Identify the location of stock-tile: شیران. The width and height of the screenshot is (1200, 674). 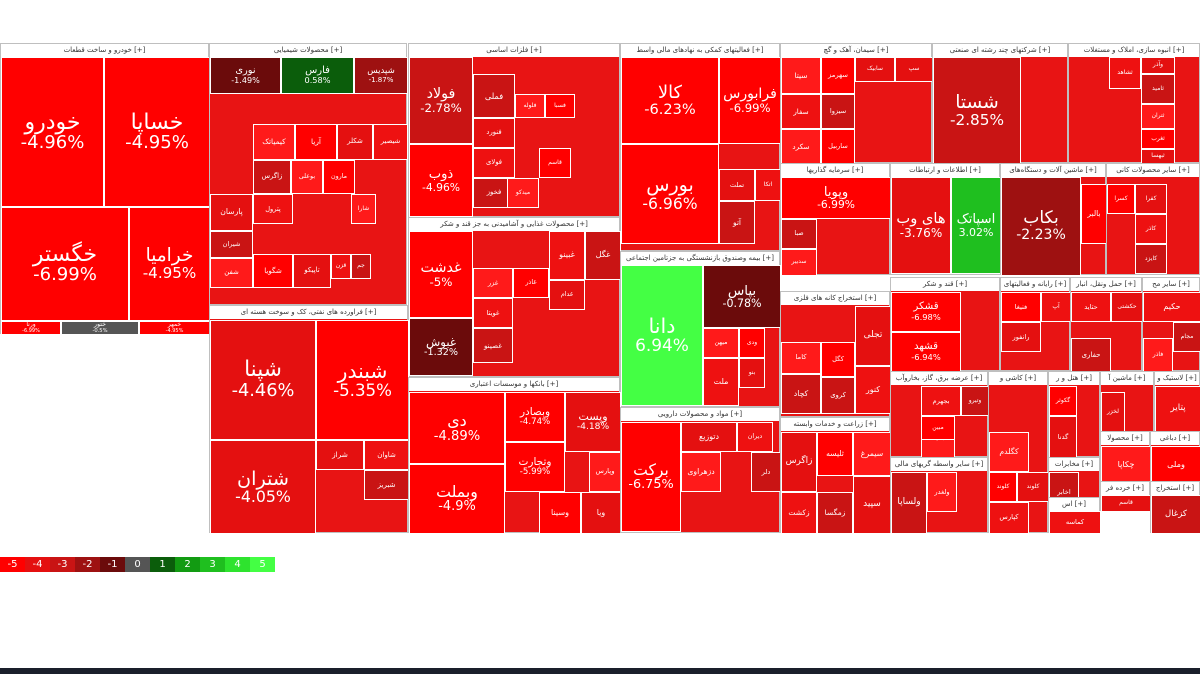
(231, 244).